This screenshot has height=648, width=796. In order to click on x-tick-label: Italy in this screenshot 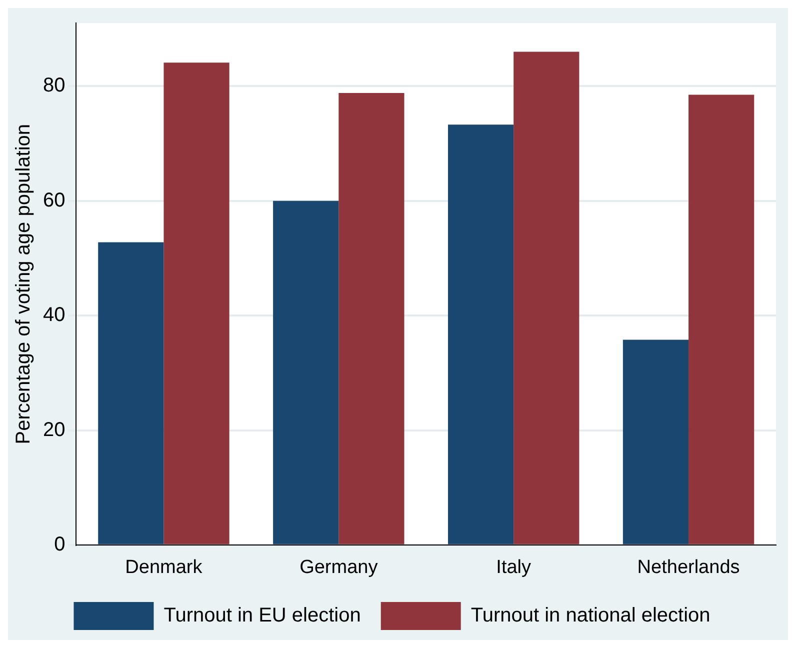, I will do `click(514, 567)`.